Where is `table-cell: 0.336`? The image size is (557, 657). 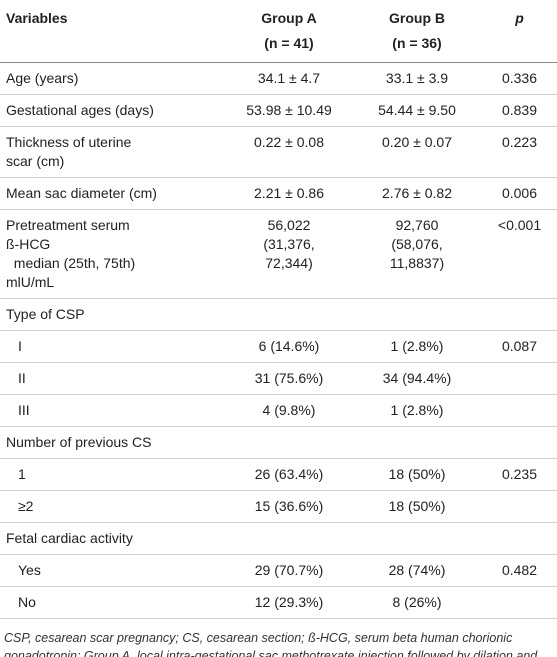 table-cell: 0.336 is located at coordinates (518, 78).